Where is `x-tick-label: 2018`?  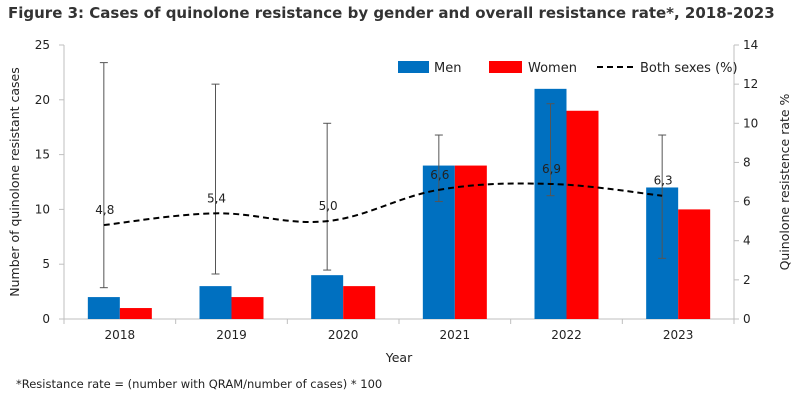
x-tick-label: 2018 is located at coordinates (120, 335).